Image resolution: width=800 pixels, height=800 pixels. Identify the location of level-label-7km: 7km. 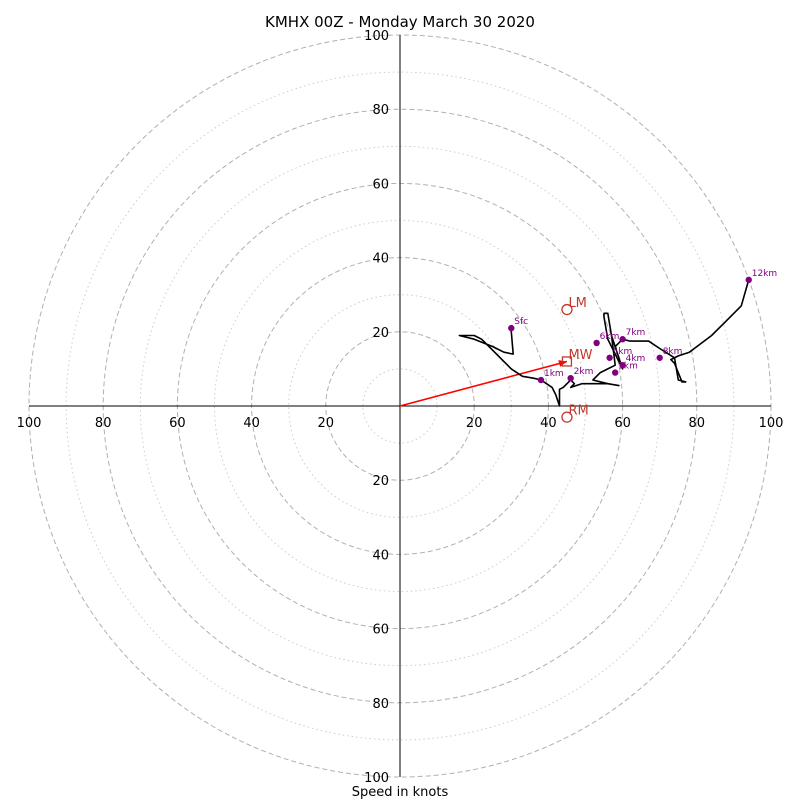
(636, 333).